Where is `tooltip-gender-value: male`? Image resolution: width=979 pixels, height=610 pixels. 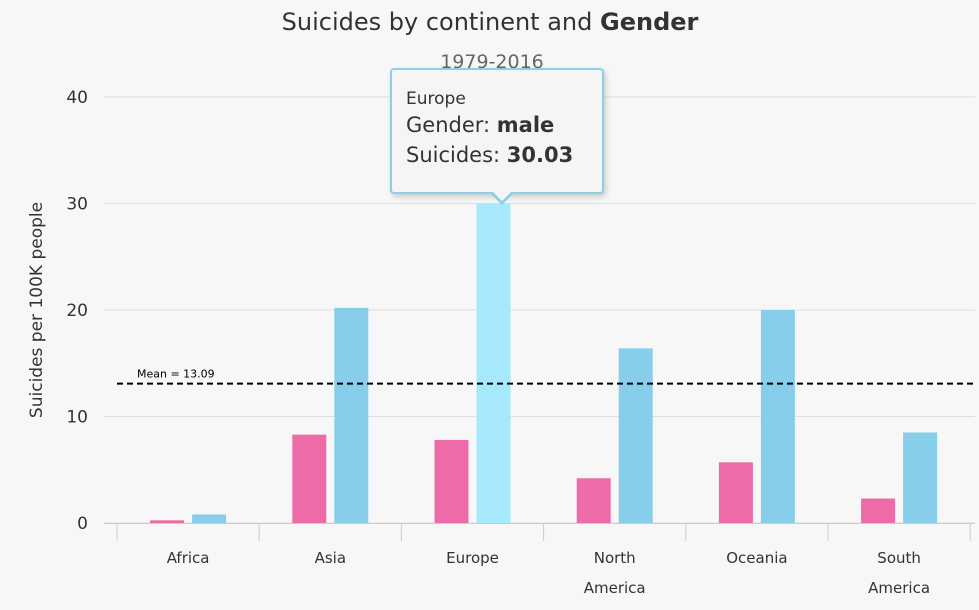 tooltip-gender-value: male is located at coordinates (525, 125).